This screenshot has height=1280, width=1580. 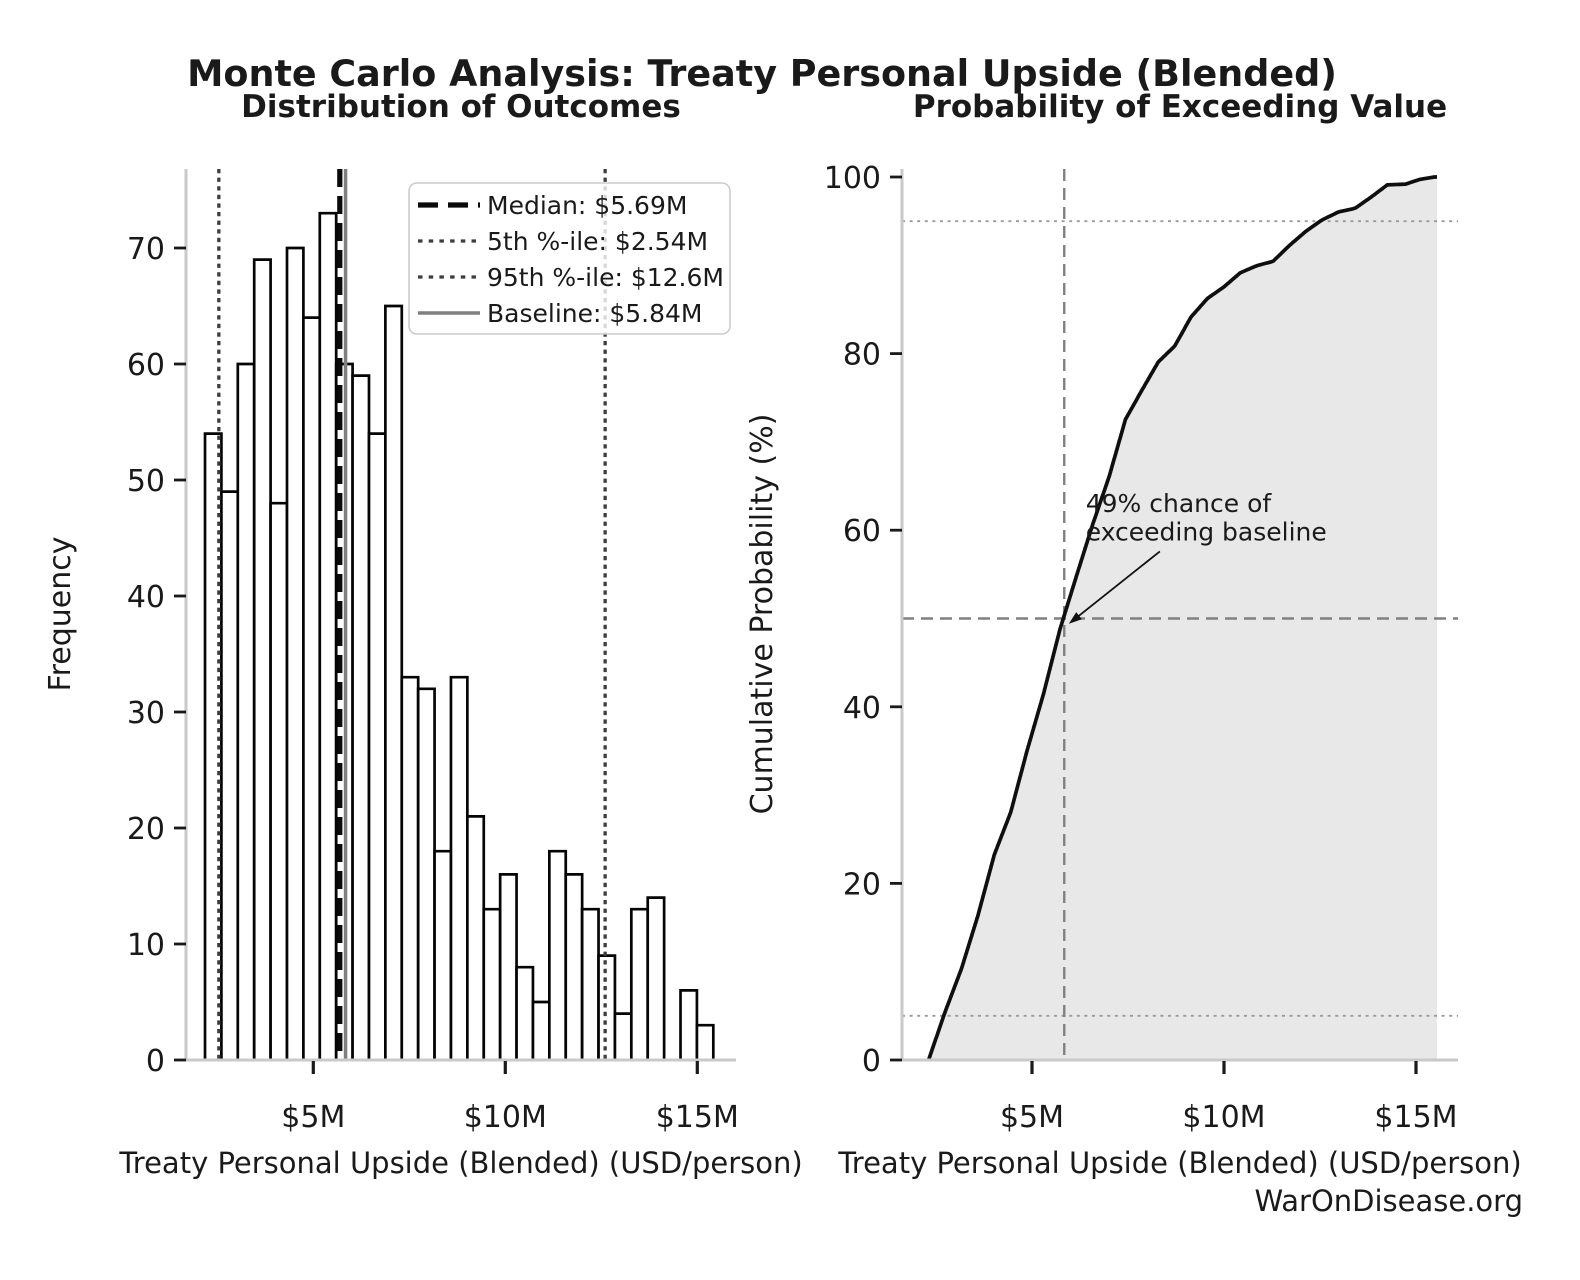 I want to click on cdf-y-tick-label: 0, so click(x=871, y=1061).